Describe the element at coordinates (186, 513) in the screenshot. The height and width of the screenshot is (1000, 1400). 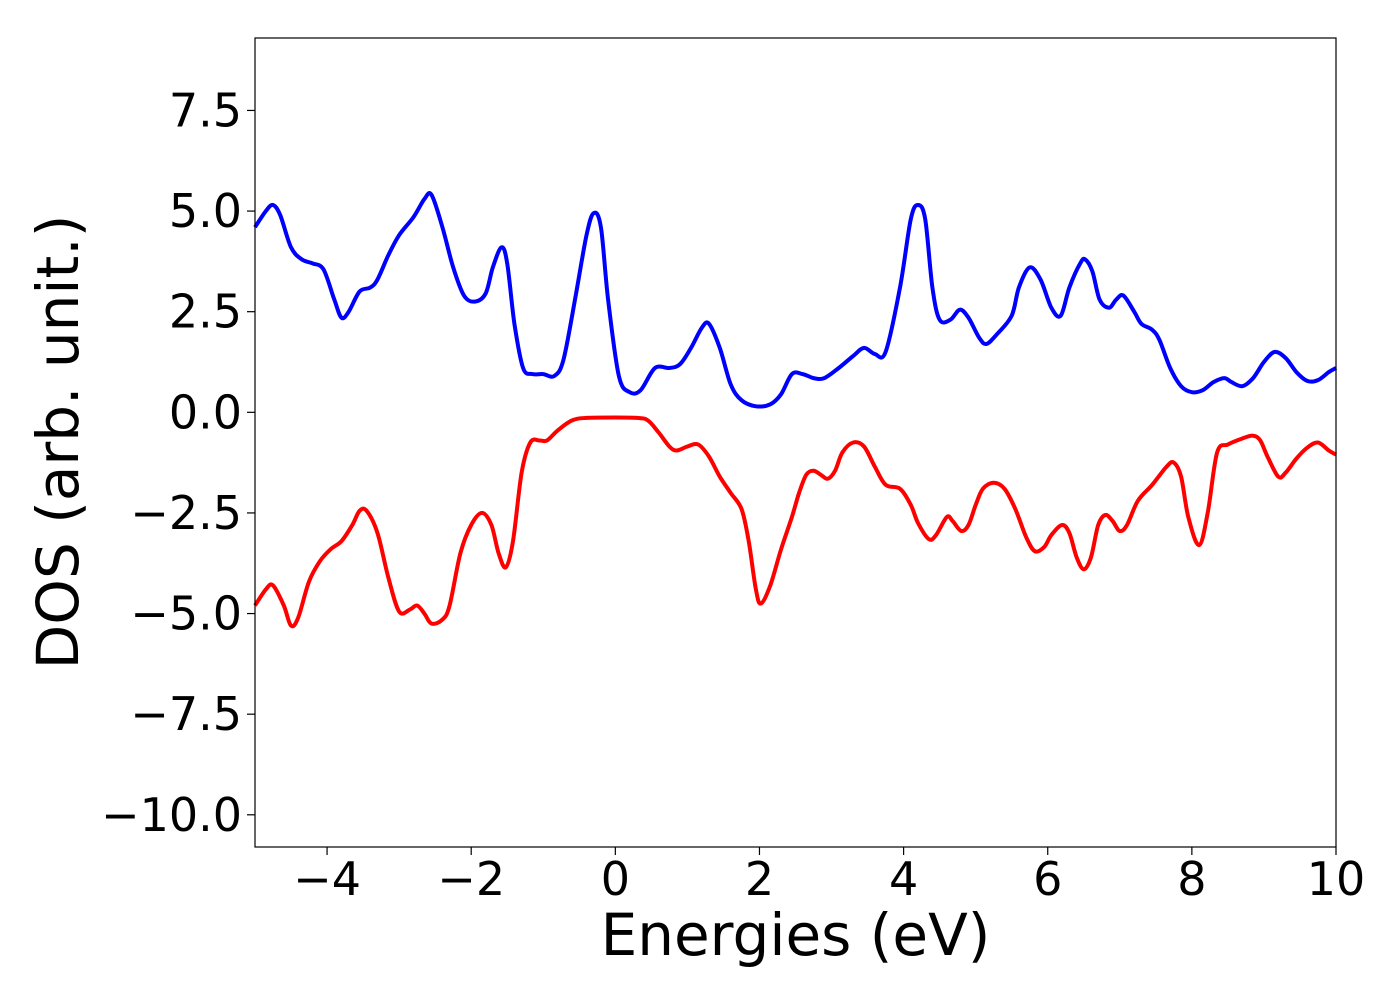
I see `y-tick-label: −2.5` at that location.